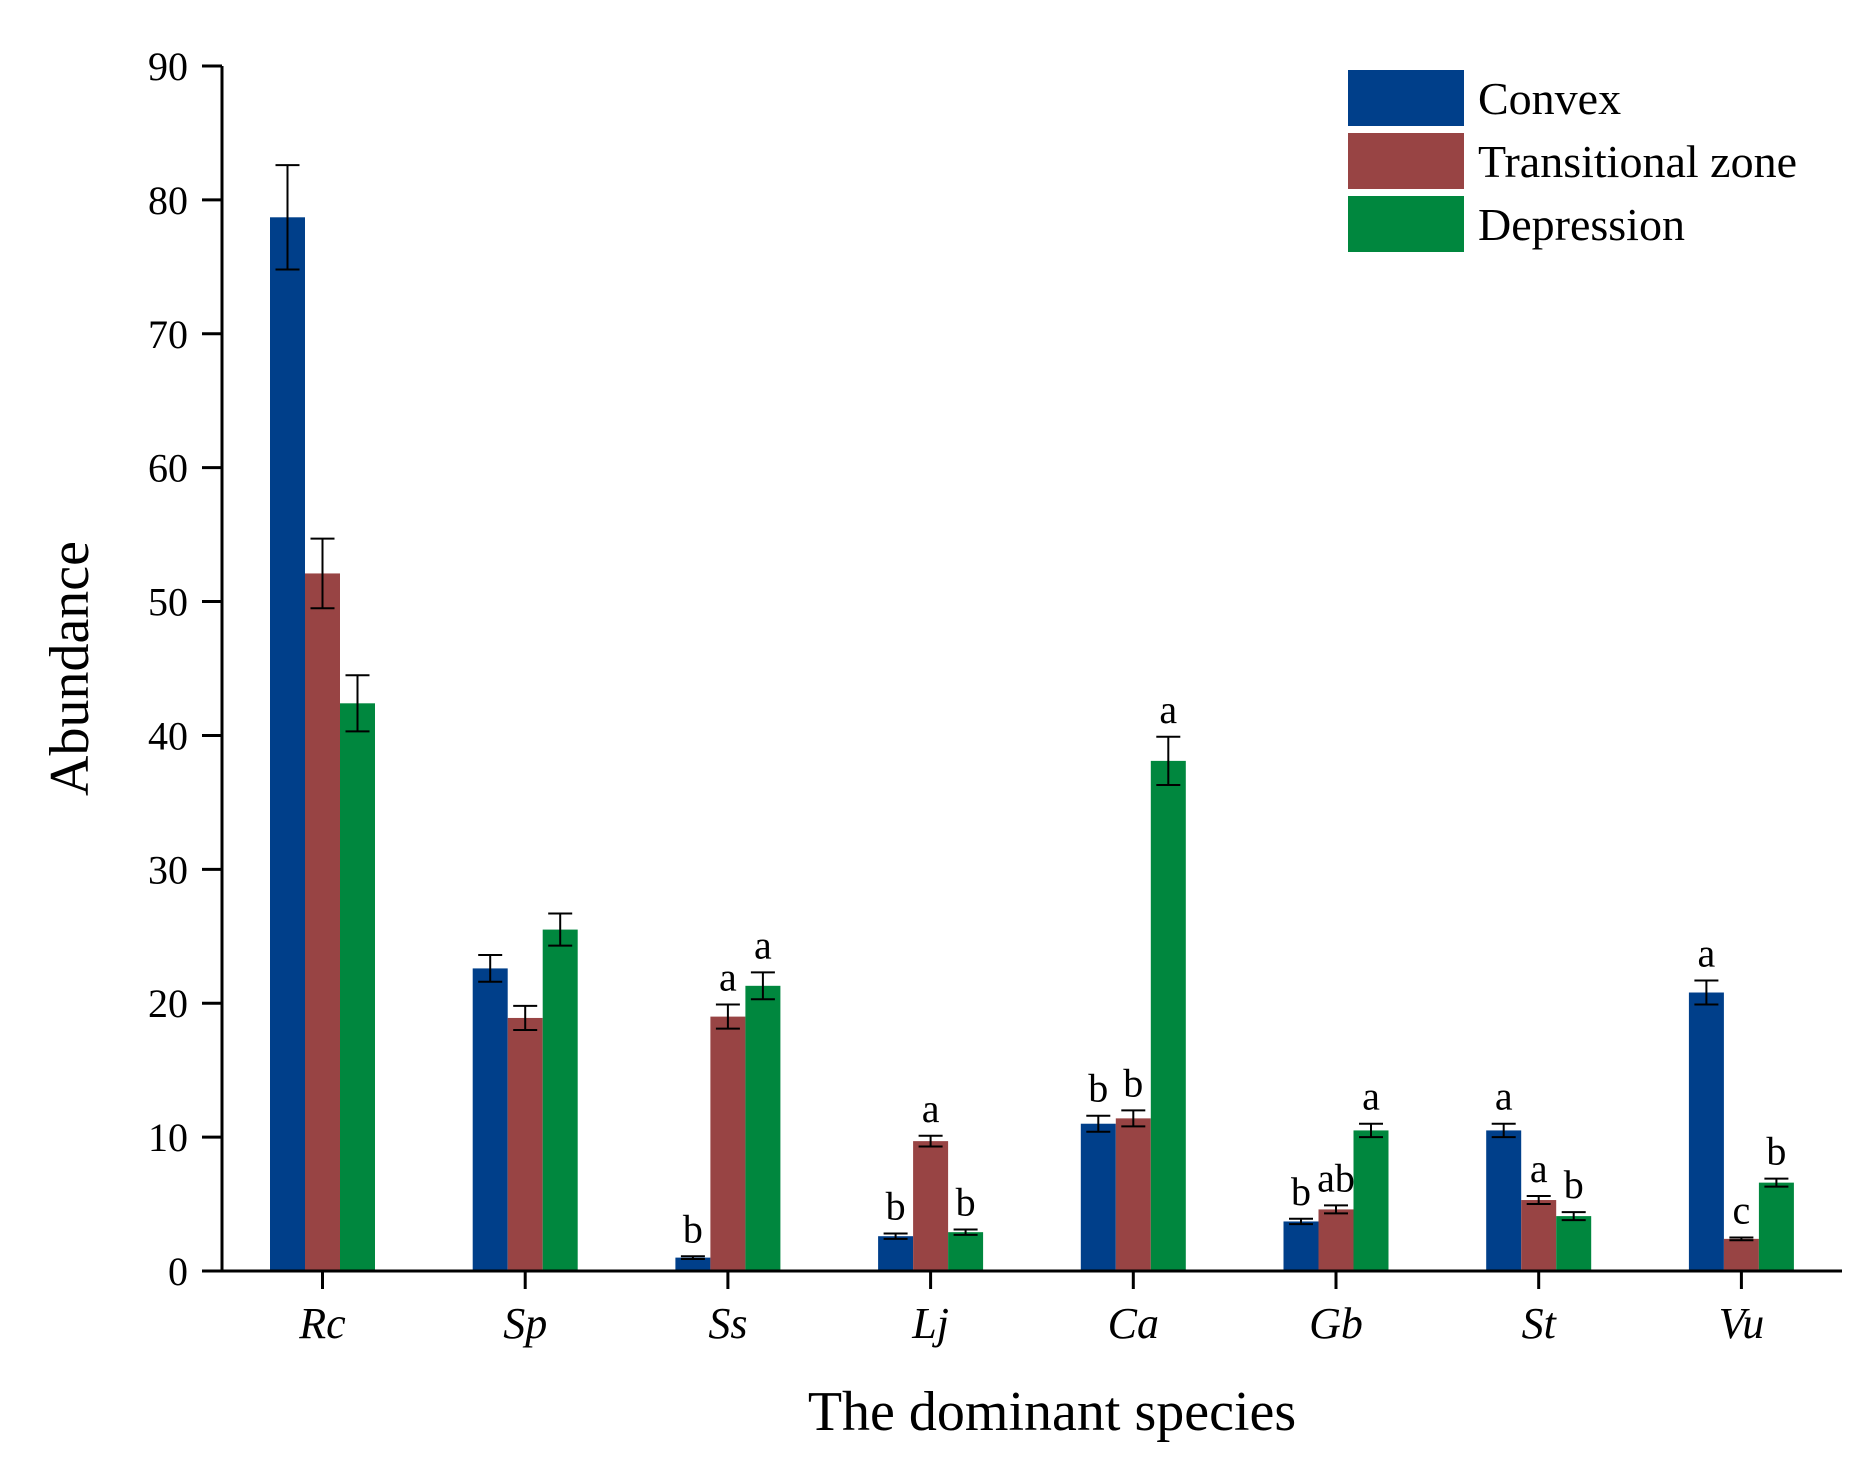 Image resolution: width=1872 pixels, height=1469 pixels. What do you see at coordinates (560, 1100) in the screenshot?
I see `bar-depression-sp` at bounding box center [560, 1100].